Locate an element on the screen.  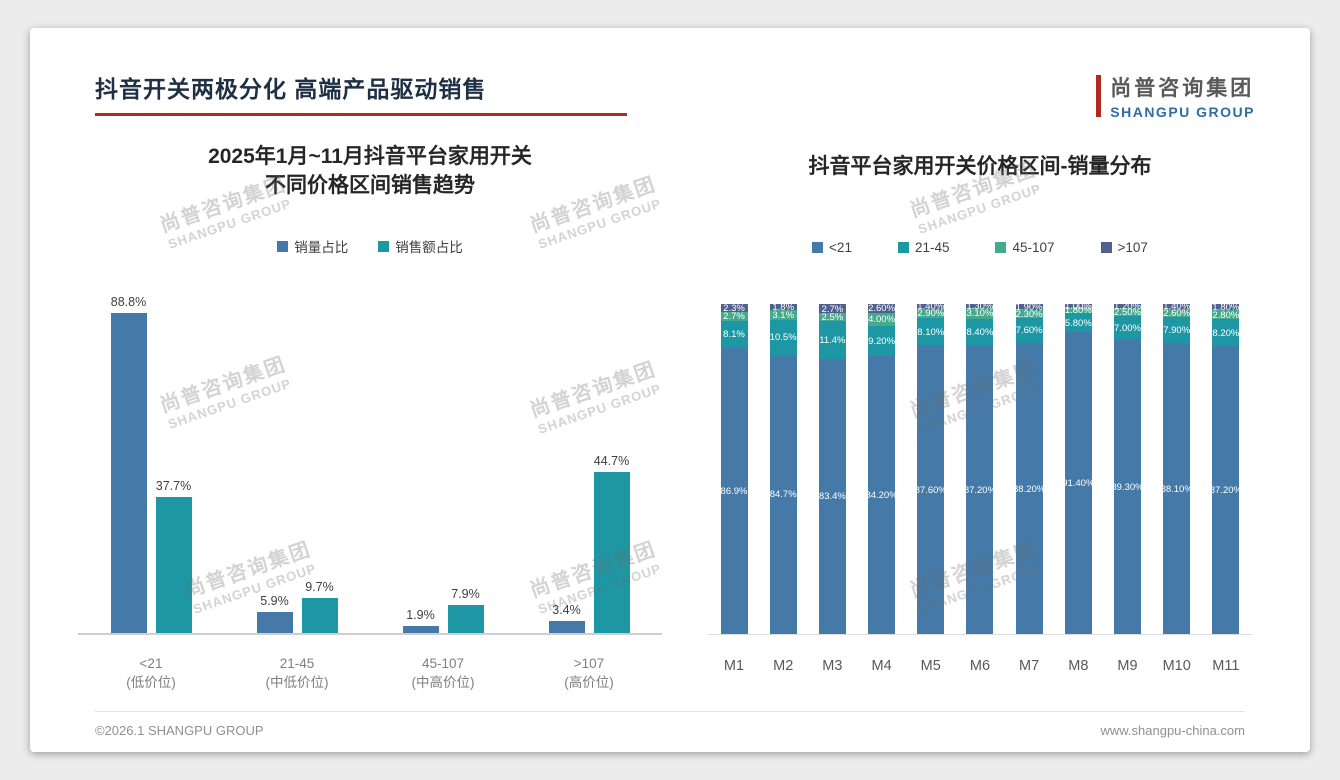
segment-value-label: 5.80% is located at coordinates (1078, 323).